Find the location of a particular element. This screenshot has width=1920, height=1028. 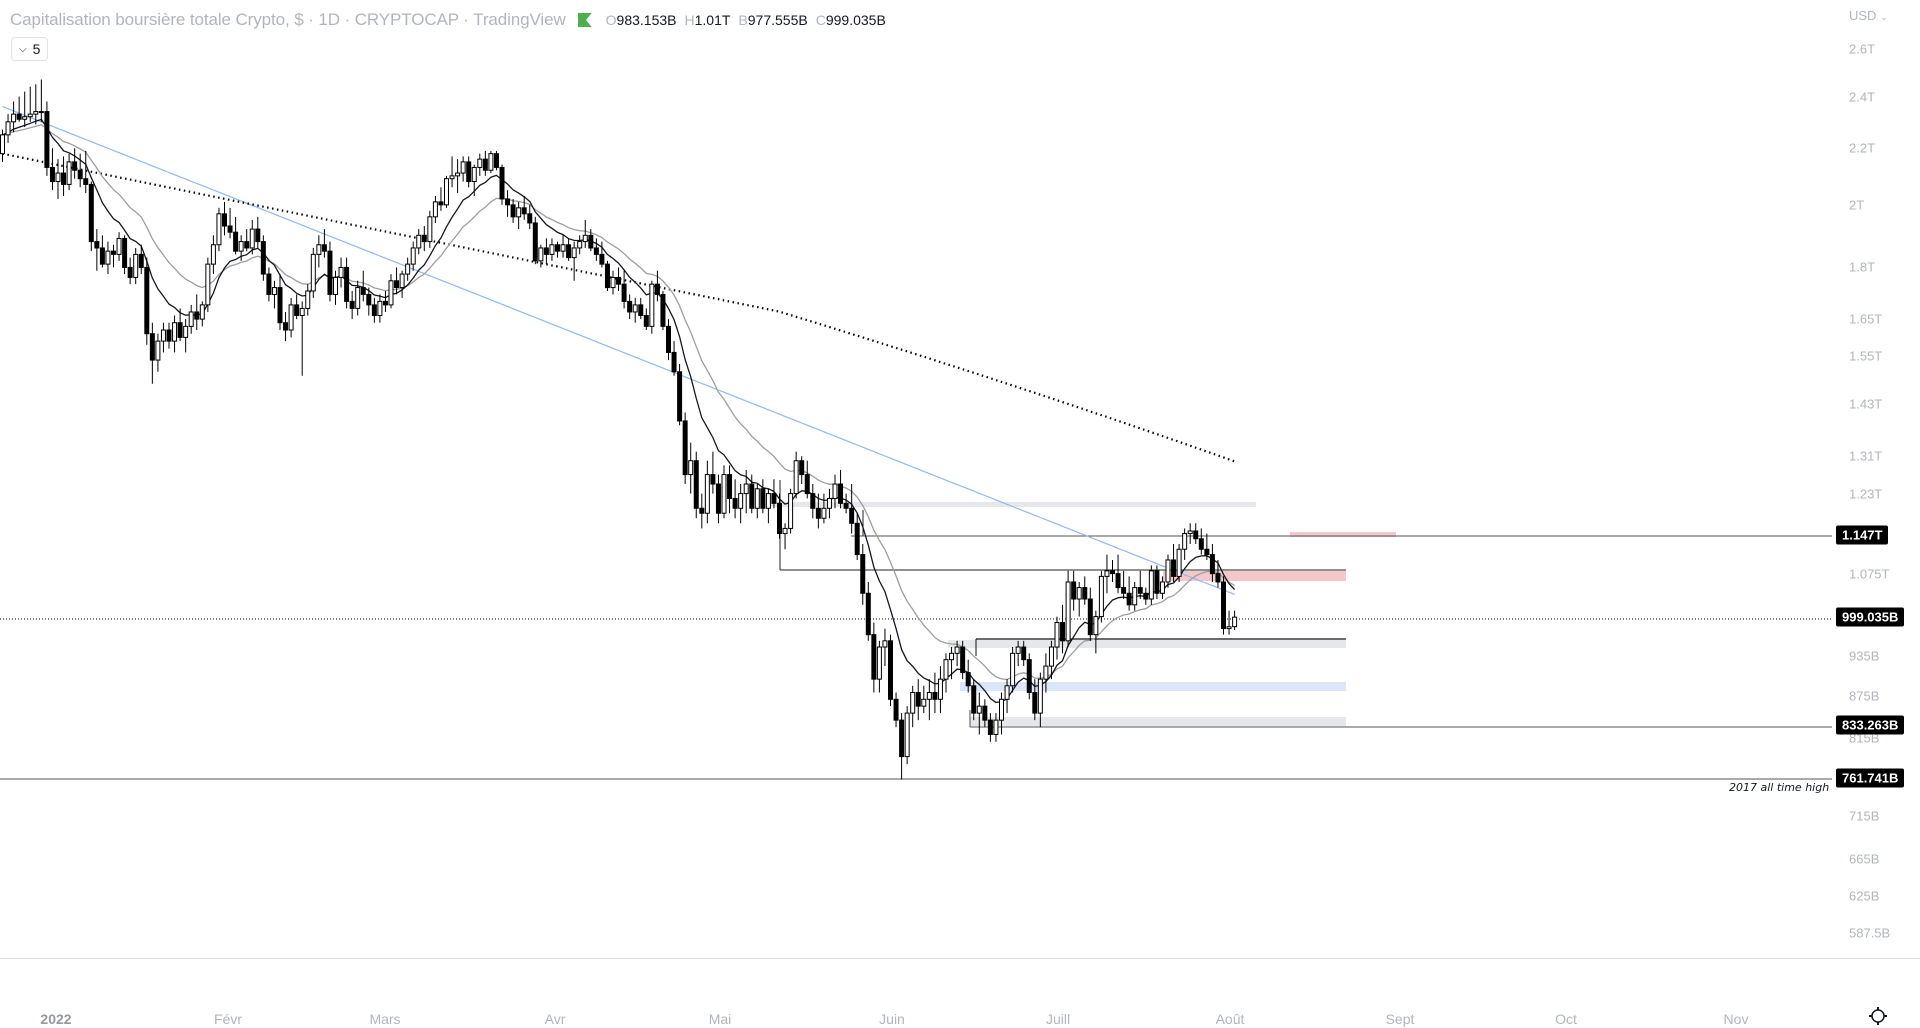

price-tick-label: 2.2T is located at coordinates (1862, 148).